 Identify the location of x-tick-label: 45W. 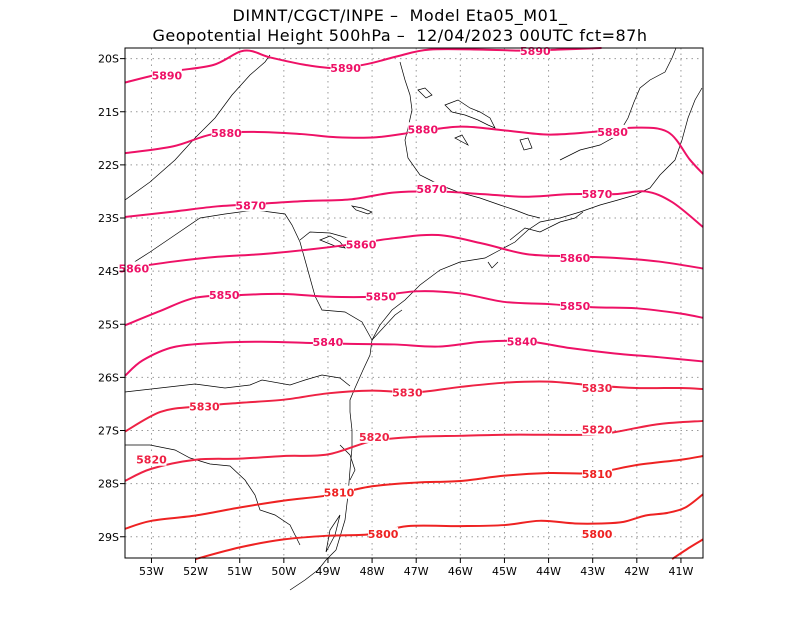
(504, 571).